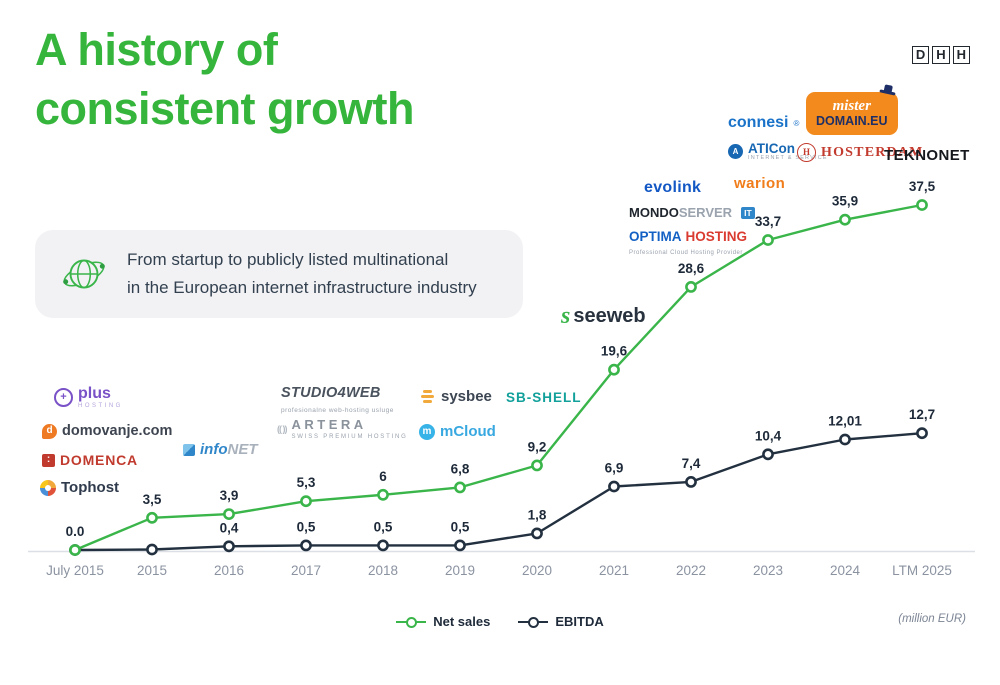 The height and width of the screenshot is (685, 1000). What do you see at coordinates (561, 621) in the screenshot?
I see `legend-ebitda: EBITDA` at bounding box center [561, 621].